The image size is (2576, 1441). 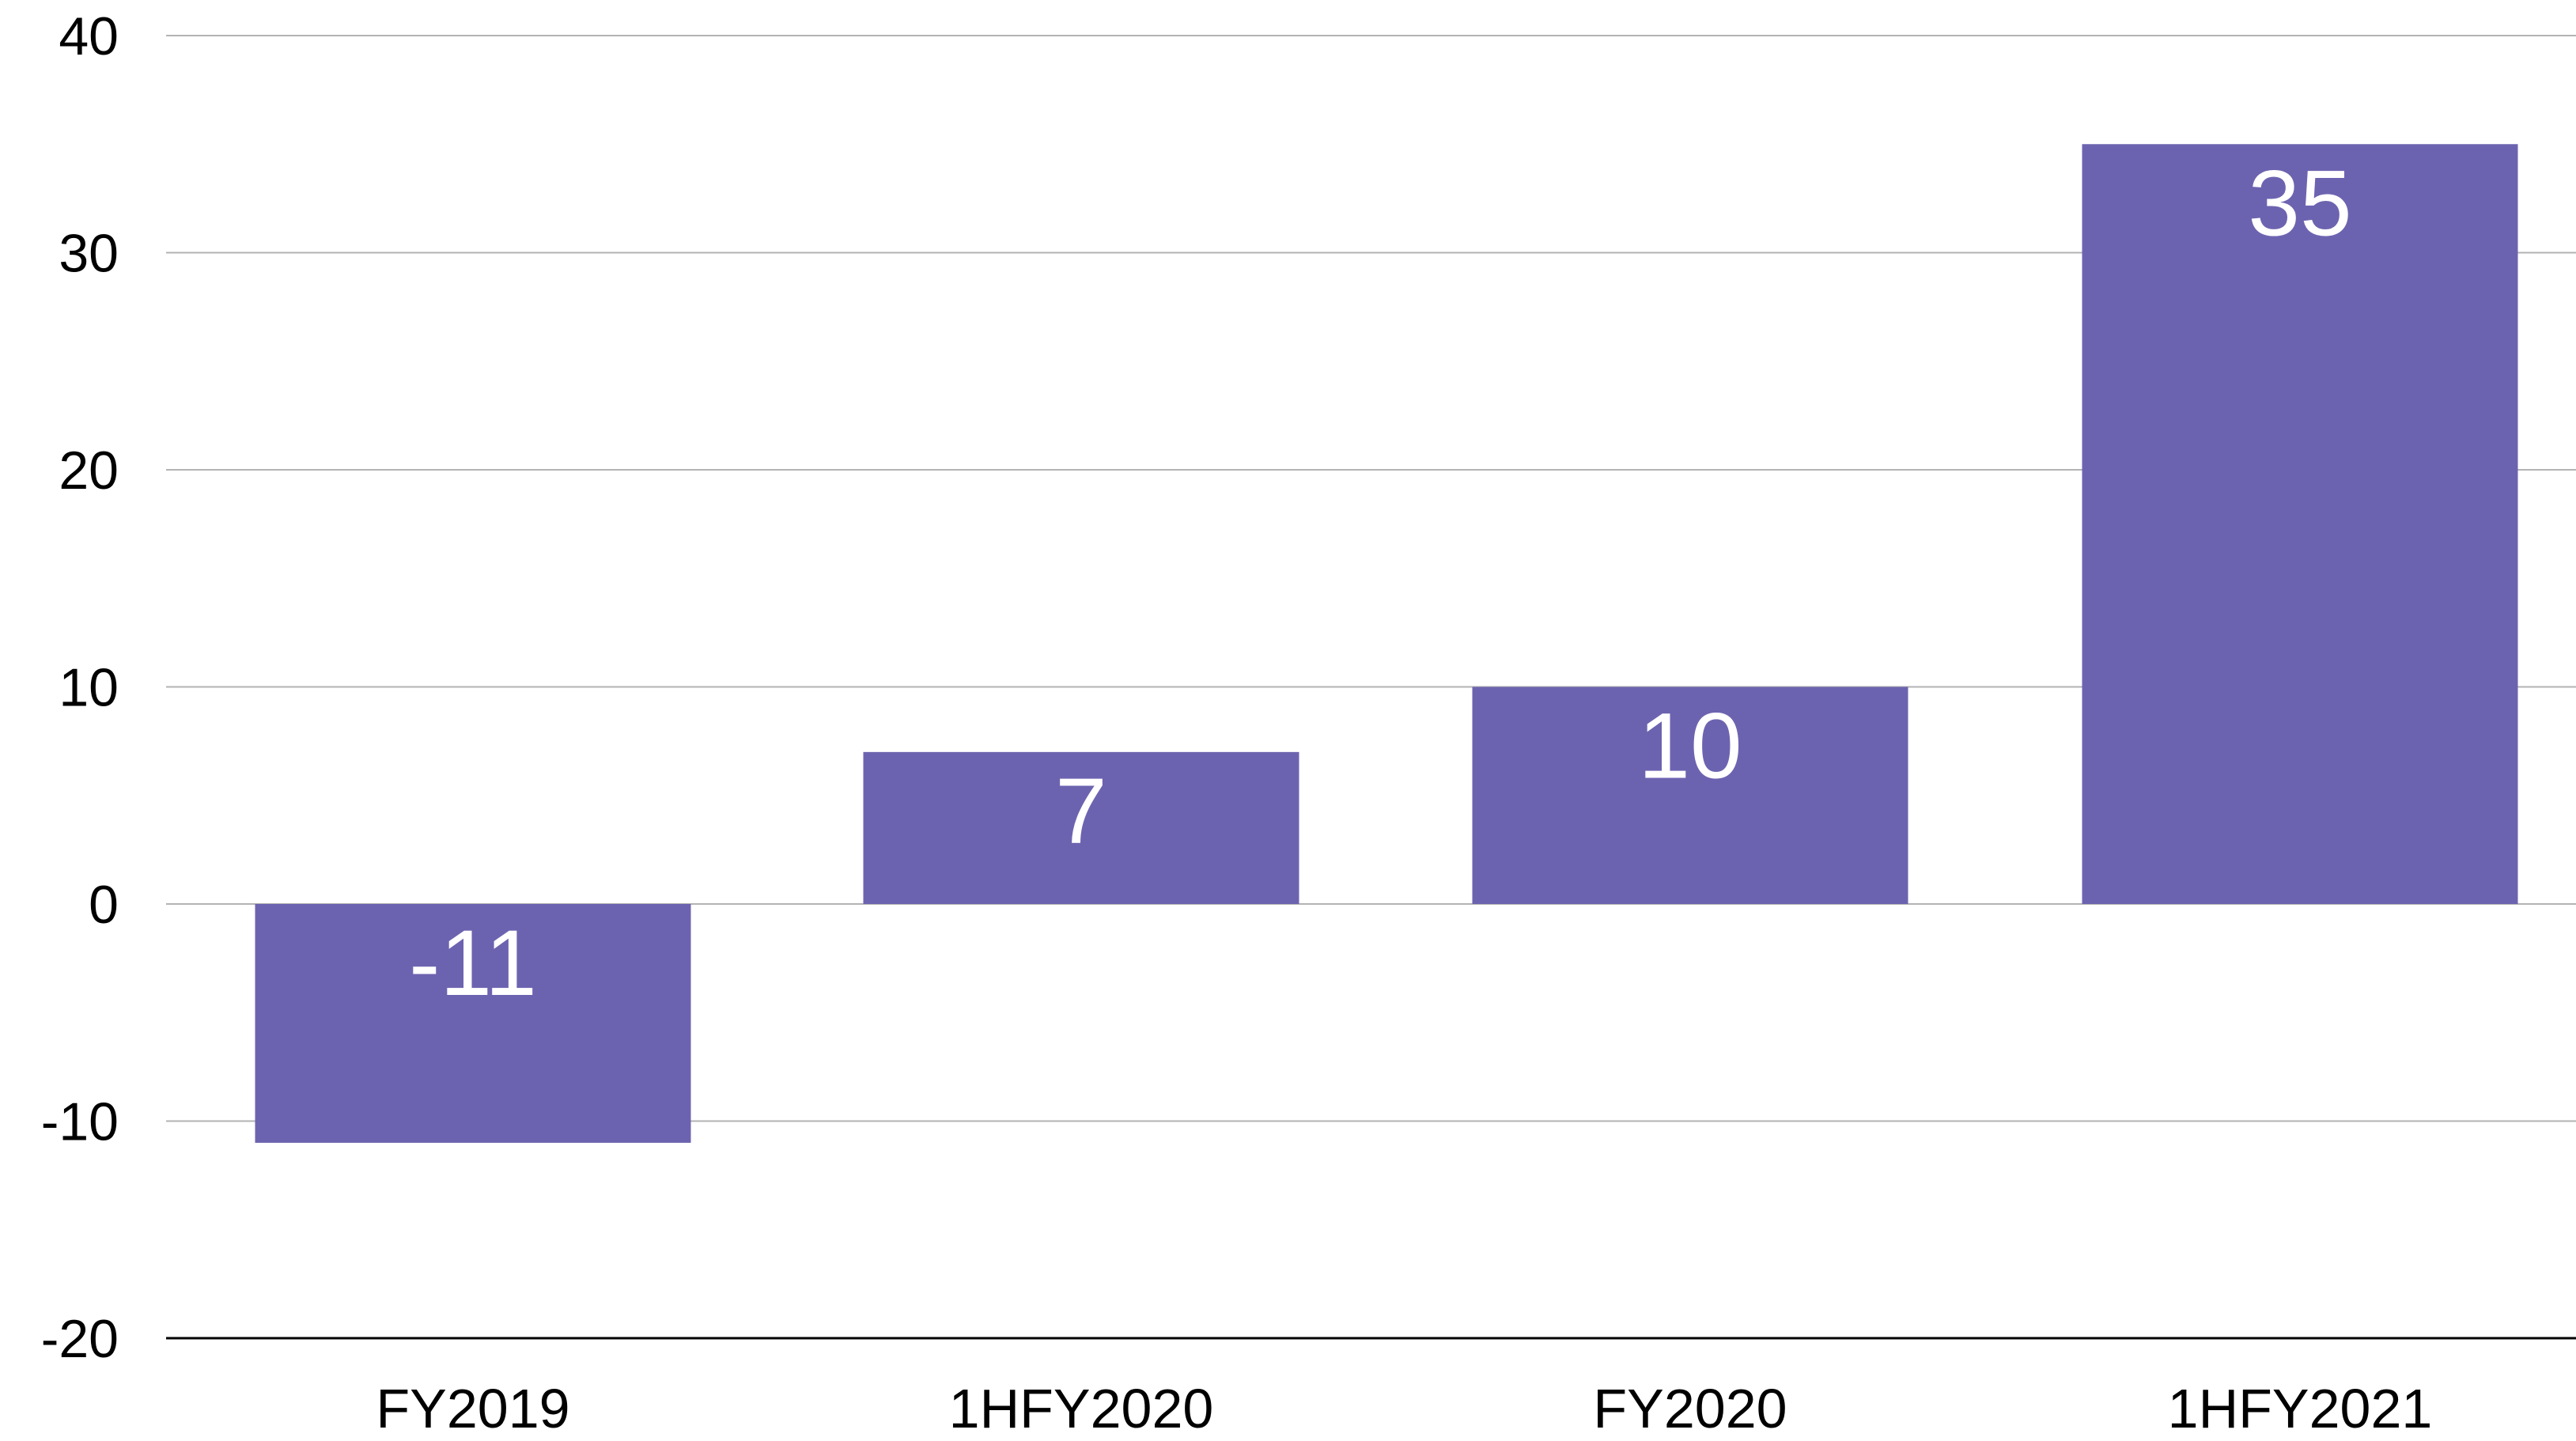 What do you see at coordinates (473, 1409) in the screenshot?
I see `x-tick-label: FY2019` at bounding box center [473, 1409].